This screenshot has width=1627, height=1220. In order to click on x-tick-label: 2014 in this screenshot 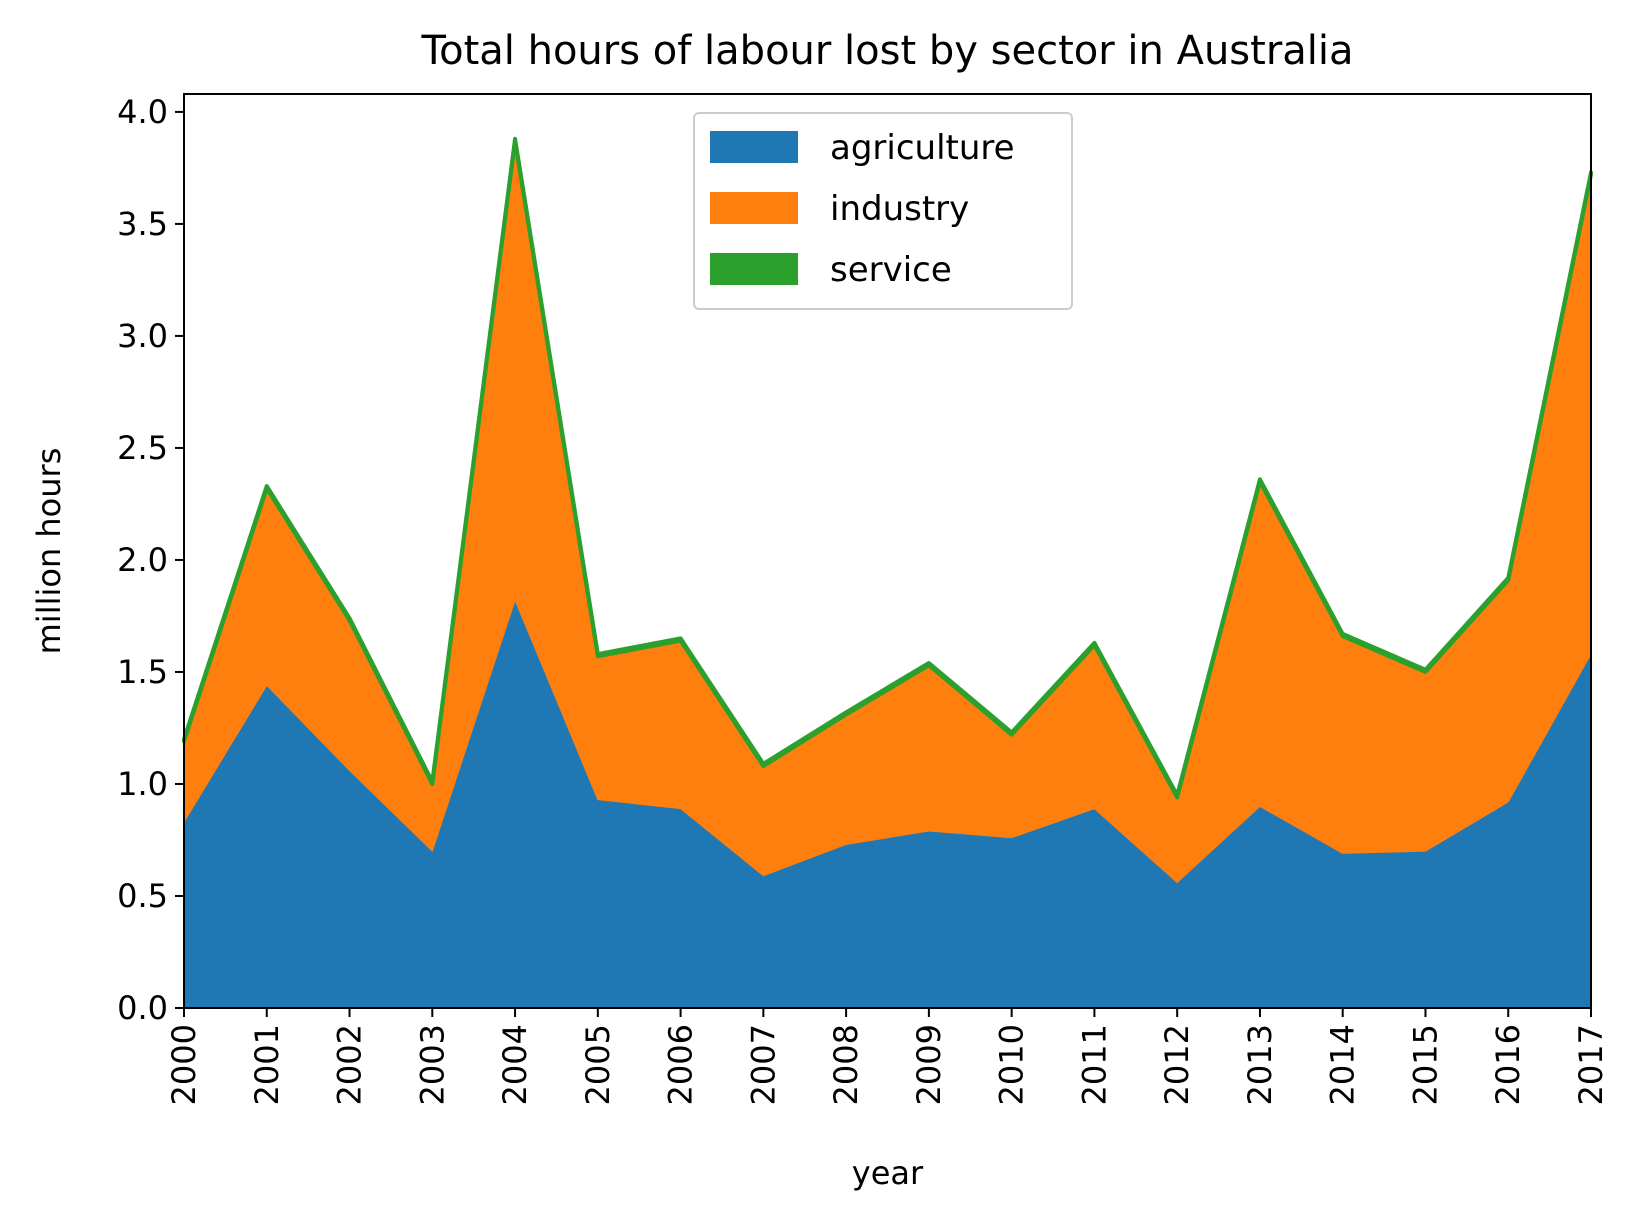, I will do `click(1343, 1064)`.